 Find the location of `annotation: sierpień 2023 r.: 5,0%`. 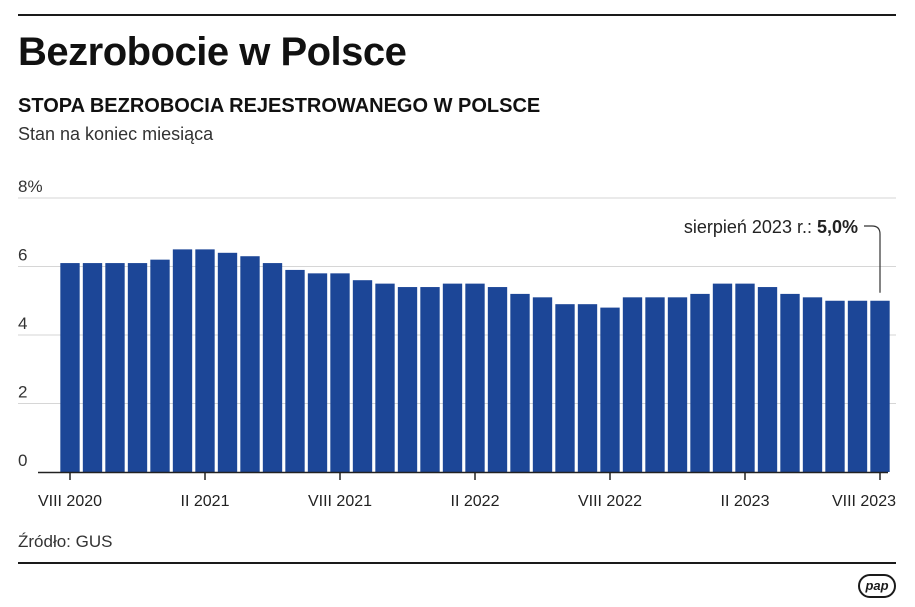

annotation: sierpień 2023 r.: 5,0% is located at coordinates (782, 255).